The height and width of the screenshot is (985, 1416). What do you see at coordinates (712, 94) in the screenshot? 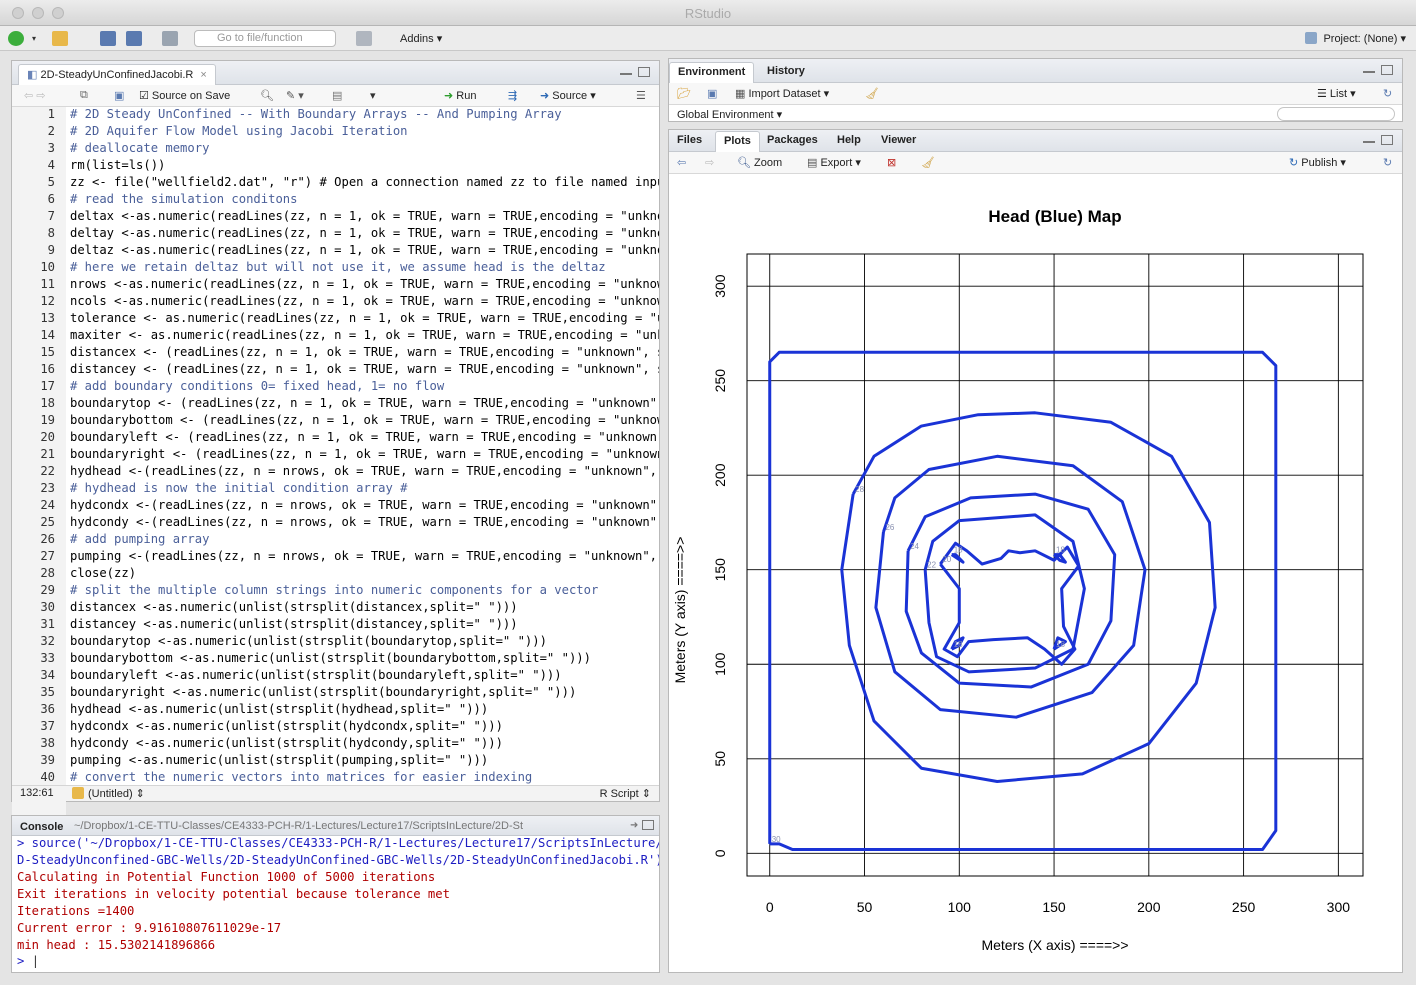
I see `save-workspace-icon: ▣` at bounding box center [712, 94].